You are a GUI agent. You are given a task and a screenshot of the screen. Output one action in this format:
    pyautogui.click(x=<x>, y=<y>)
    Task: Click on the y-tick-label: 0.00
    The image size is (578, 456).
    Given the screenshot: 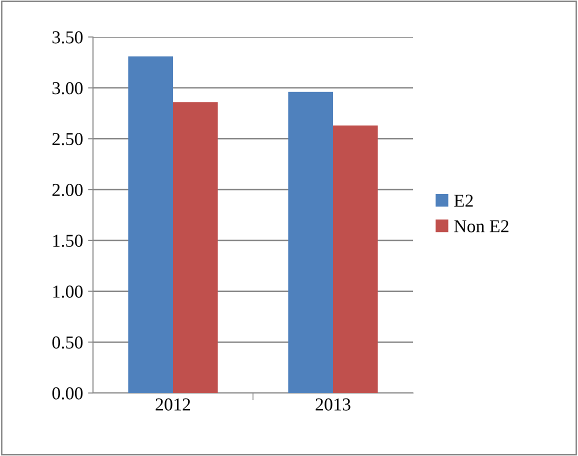 What is the action you would take?
    pyautogui.click(x=67, y=393)
    